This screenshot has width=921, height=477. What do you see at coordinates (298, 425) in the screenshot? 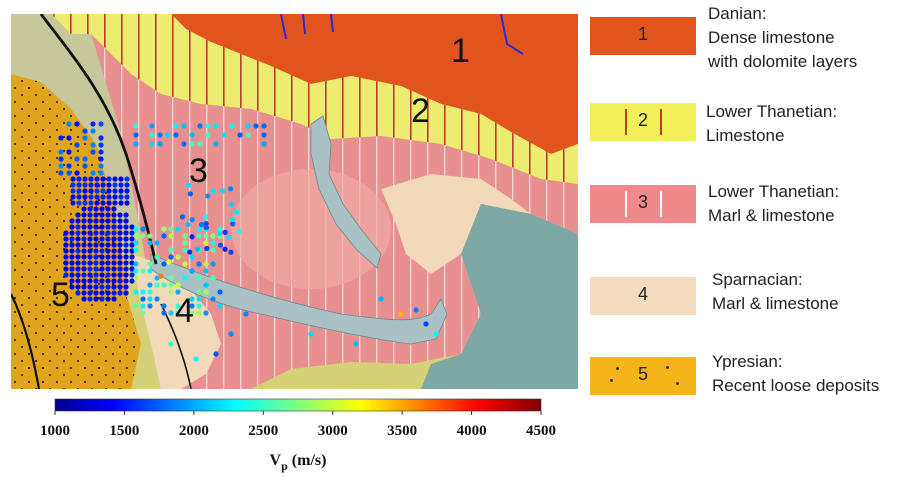
I see `colorbar-ticks: 1000 1500 2000 2500 3000 3500 4000 4500` at bounding box center [298, 425].